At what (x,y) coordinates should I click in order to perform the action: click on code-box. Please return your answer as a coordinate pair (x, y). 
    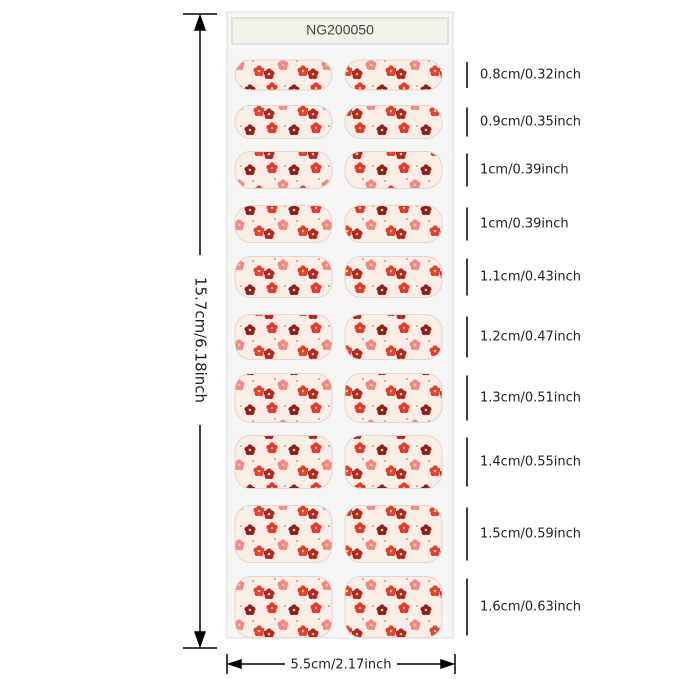
    Looking at the image, I should click on (340, 31).